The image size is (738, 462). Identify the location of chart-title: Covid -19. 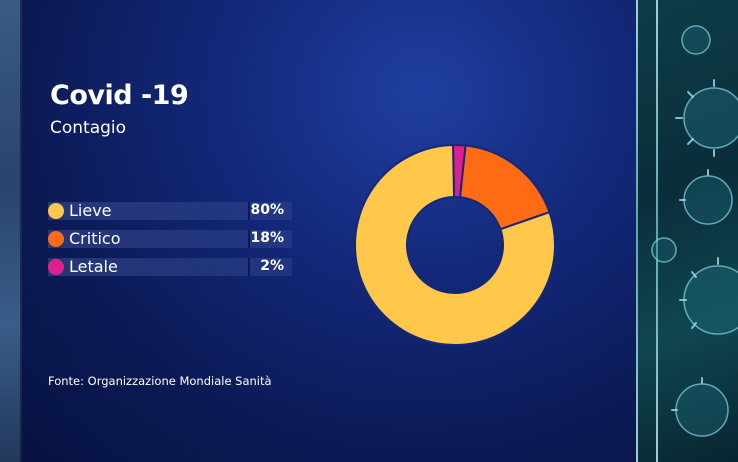
(119, 95).